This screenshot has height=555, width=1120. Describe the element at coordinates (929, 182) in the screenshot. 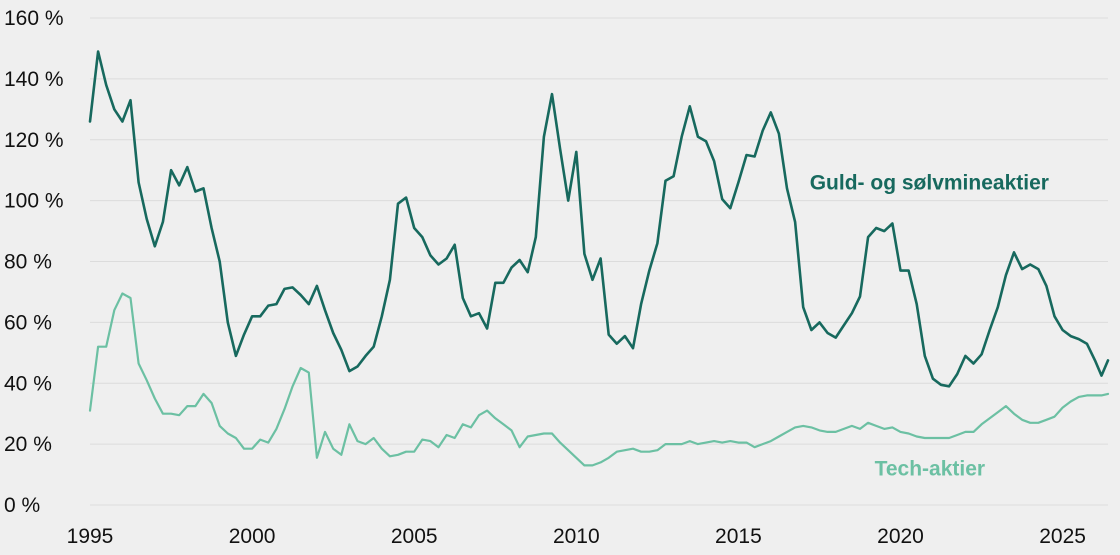

I see `series-label: Guld- og sølvmineaktier` at that location.